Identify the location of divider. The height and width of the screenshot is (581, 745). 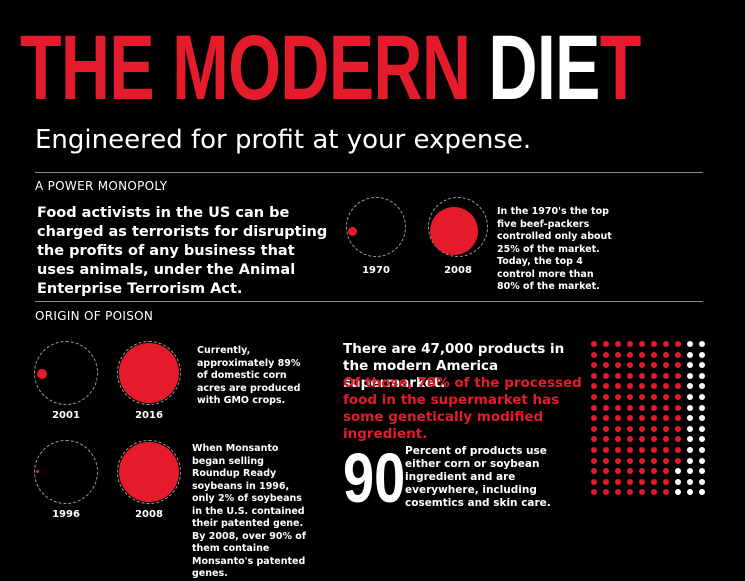
(369, 172).